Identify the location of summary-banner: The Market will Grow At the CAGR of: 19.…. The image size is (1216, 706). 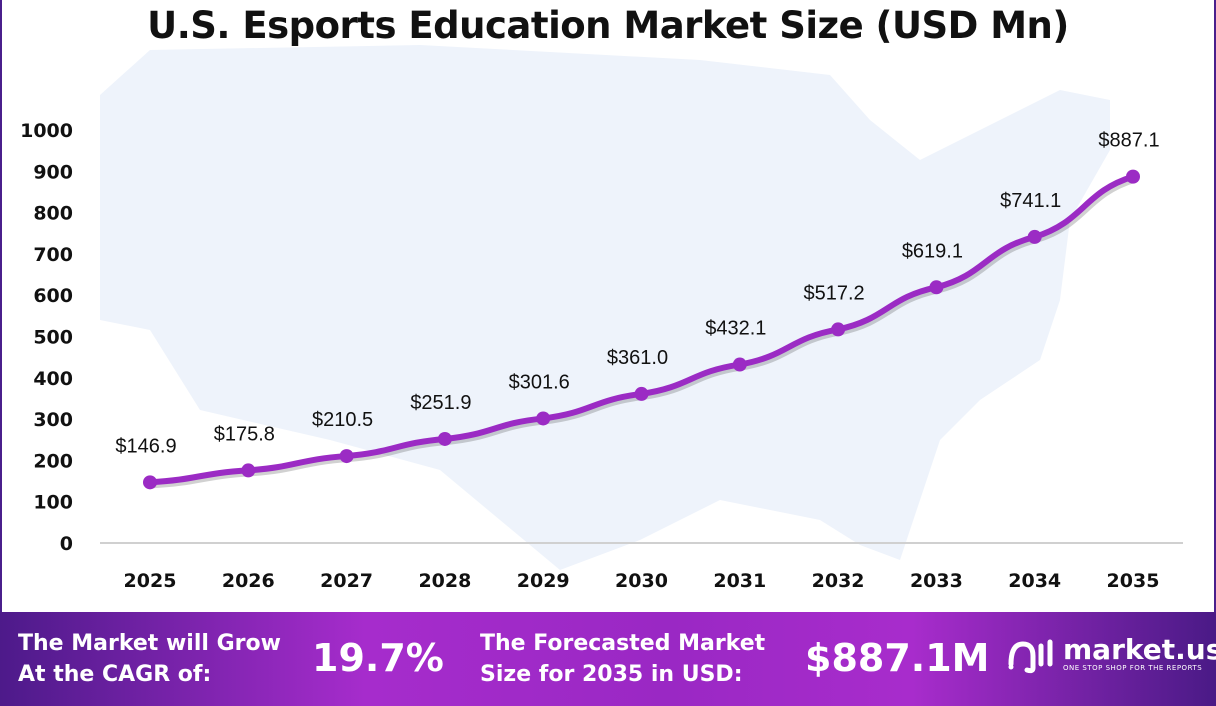
(608, 659).